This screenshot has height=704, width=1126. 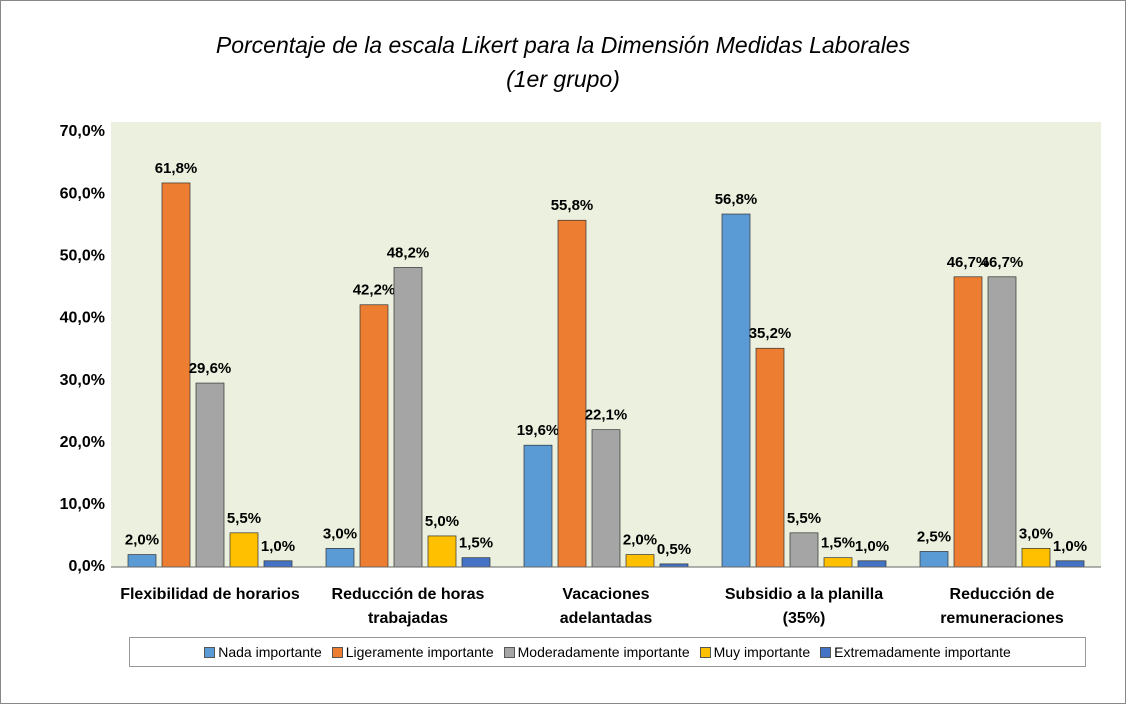 What do you see at coordinates (210, 368) in the screenshot?
I see `value-label: 29,6%` at bounding box center [210, 368].